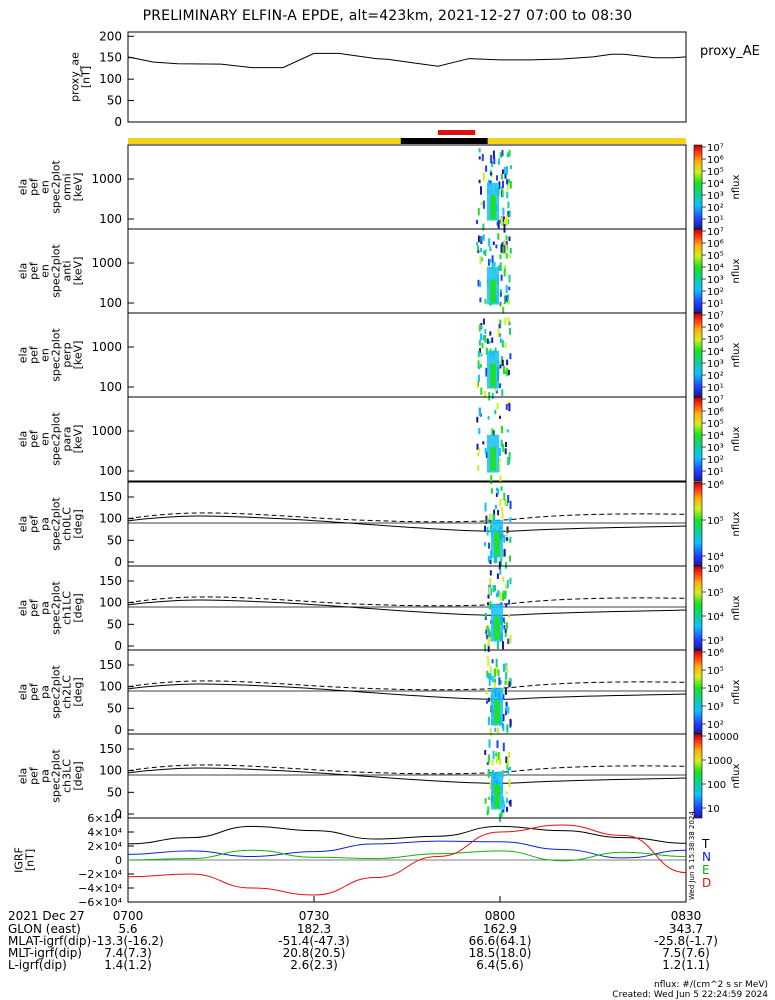  Describe the element at coordinates (128, 953) in the screenshot. I see `ephemeris-value: 7.4(7.3)` at that location.